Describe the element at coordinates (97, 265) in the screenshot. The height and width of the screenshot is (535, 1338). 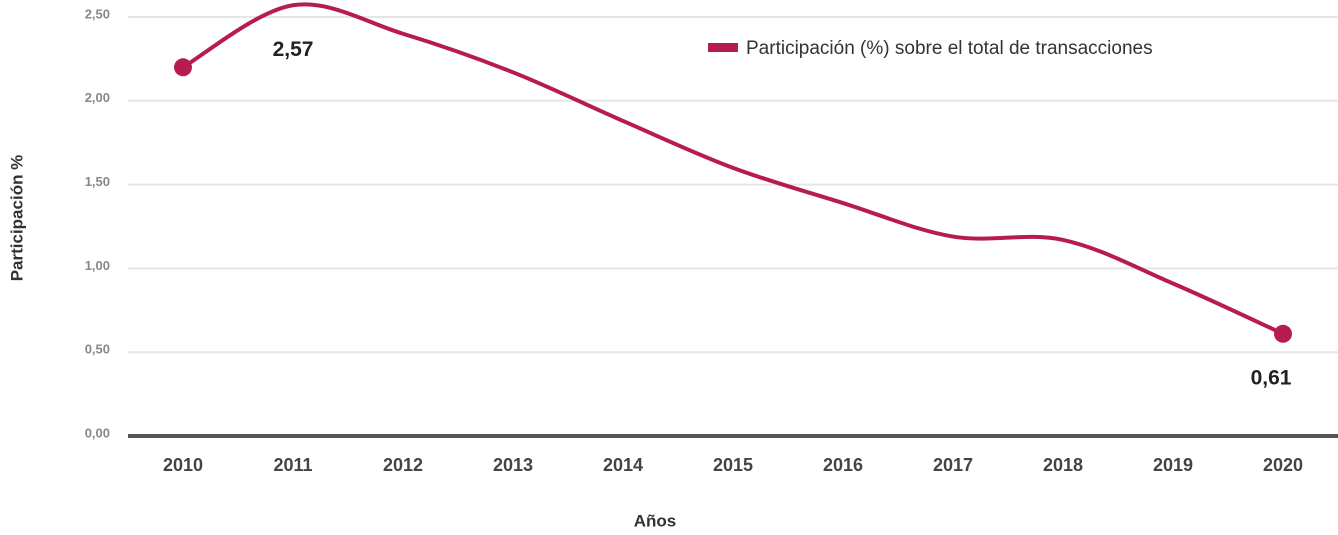
I see `y-tick-label: 1,00` at that location.